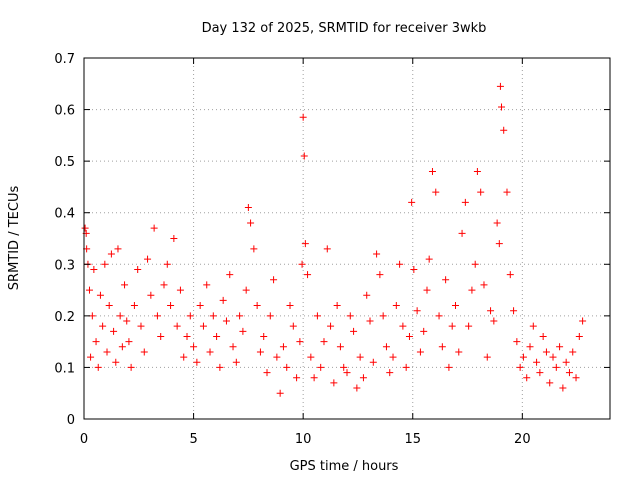 This screenshot has width=640, height=480. I want to click on y-tick-label: 0.2, so click(64, 317).